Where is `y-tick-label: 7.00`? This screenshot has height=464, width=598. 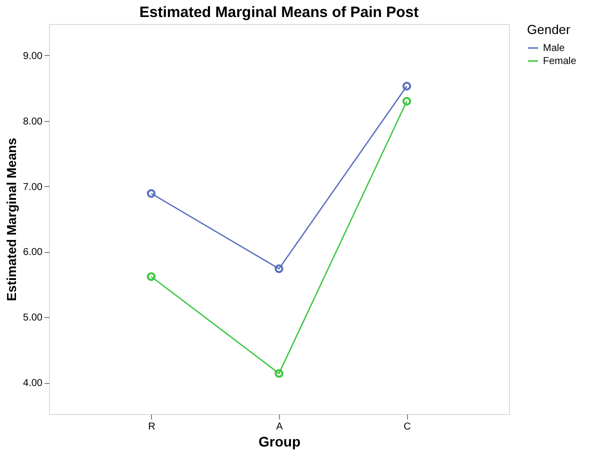
y-tick-label: 7.00 is located at coordinates (33, 187).